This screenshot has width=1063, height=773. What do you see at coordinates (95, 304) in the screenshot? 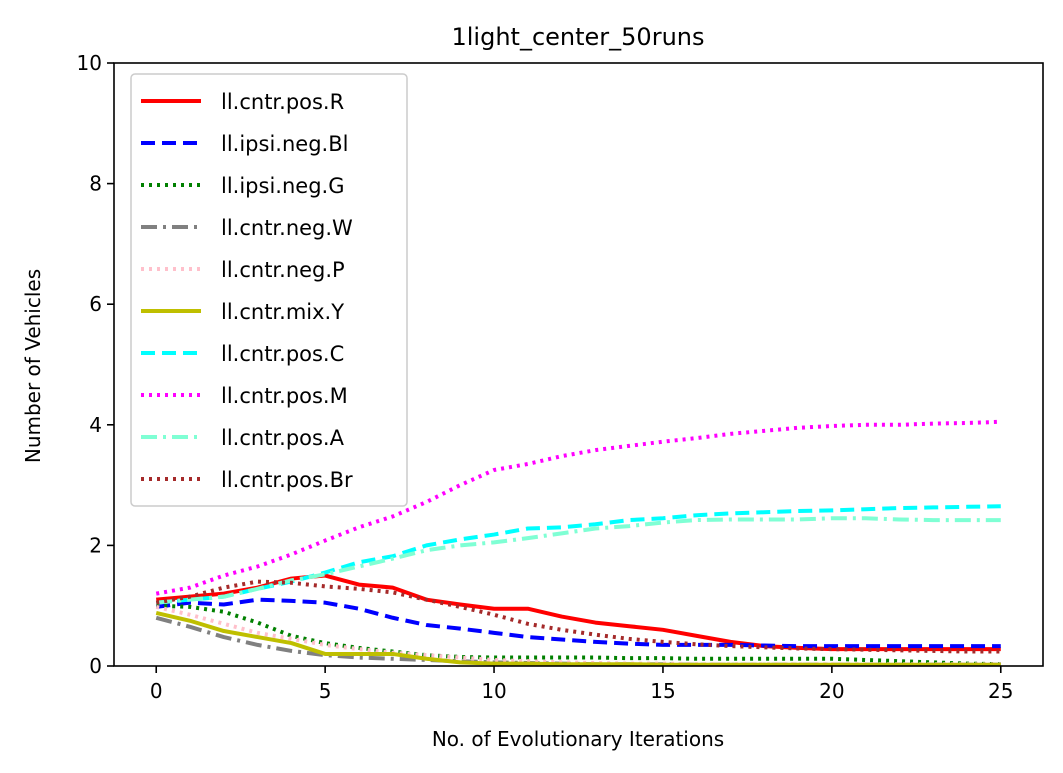
I see `y-tick-label: 6` at bounding box center [95, 304].